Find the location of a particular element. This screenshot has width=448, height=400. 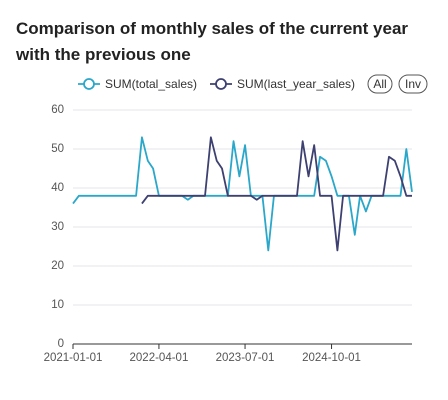

legend-label: SUM(total_sales) is located at coordinates (151, 84).